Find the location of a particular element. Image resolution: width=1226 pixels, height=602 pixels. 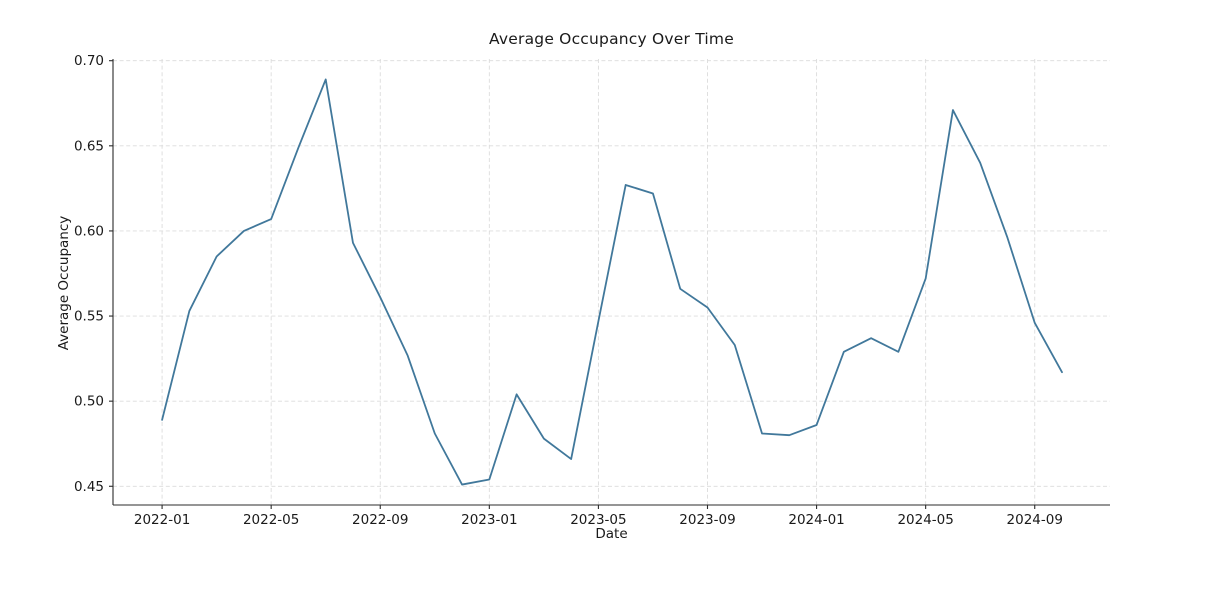

x-tick-label: 2022-05 is located at coordinates (271, 520).